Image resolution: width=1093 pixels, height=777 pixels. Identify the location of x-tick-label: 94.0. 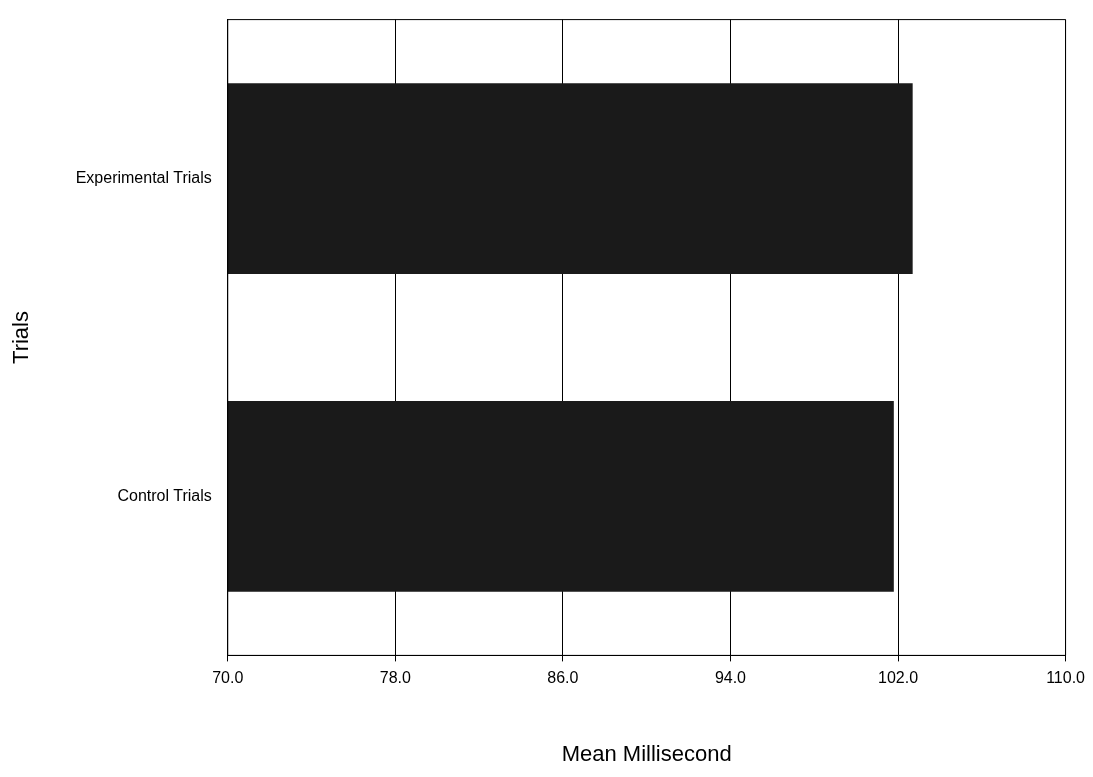
(730, 678).